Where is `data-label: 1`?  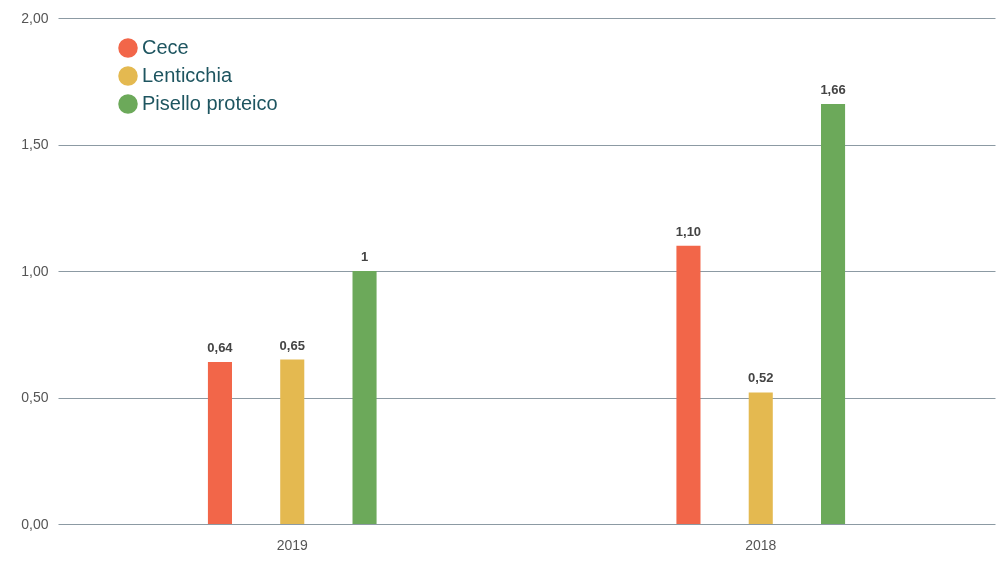 data-label: 1 is located at coordinates (364, 256).